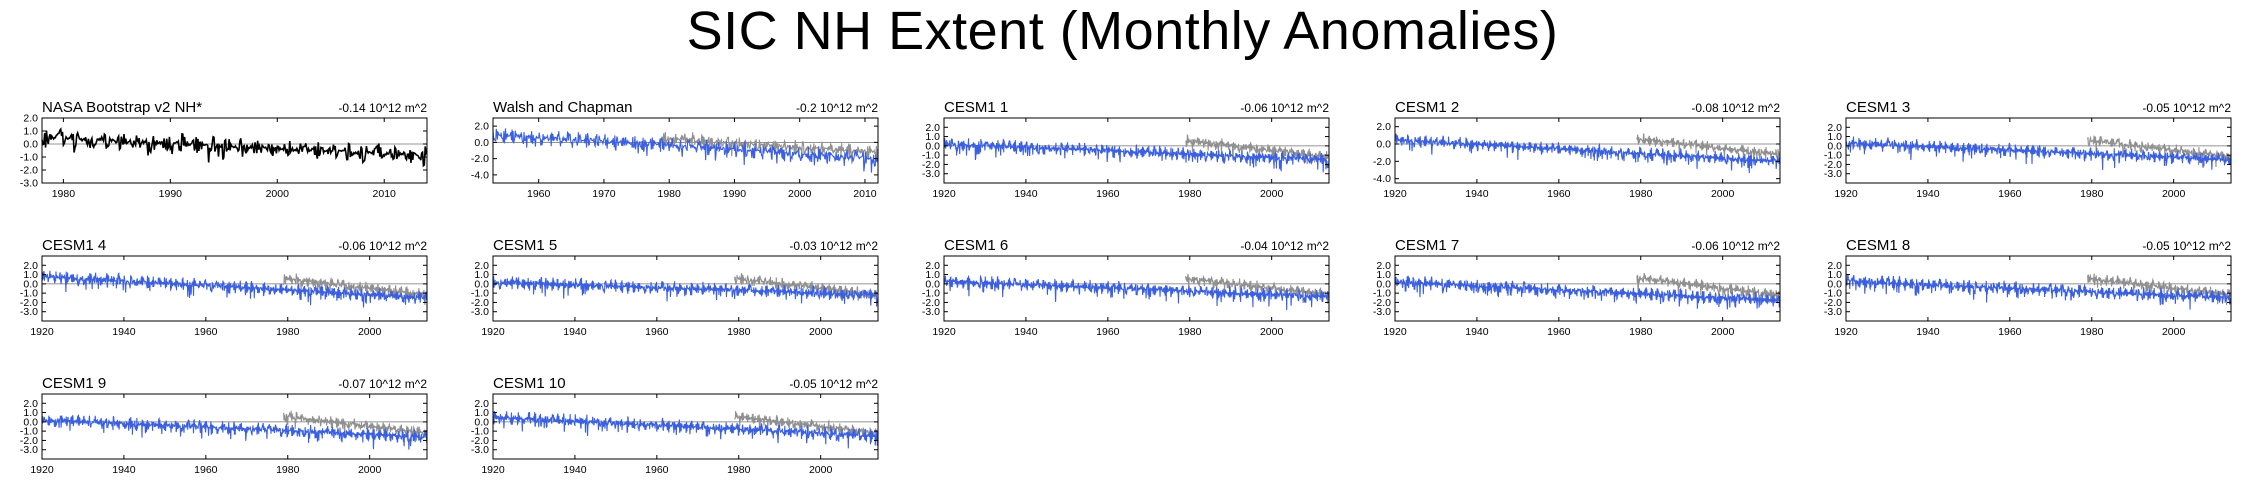 The image size is (2245, 497). I want to click on panel-title: CESM1 10, so click(529, 383).